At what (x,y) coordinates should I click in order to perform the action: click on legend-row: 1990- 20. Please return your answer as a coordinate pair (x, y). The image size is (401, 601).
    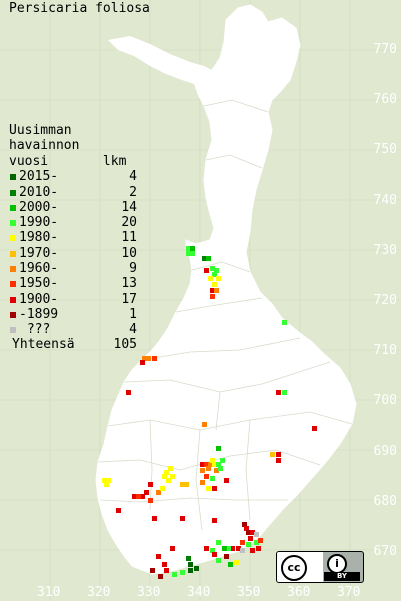
    Looking at the image, I should click on (73, 223).